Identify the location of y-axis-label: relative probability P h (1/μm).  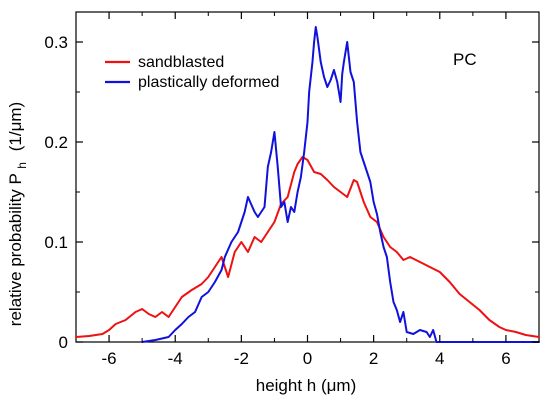
(18, 214).